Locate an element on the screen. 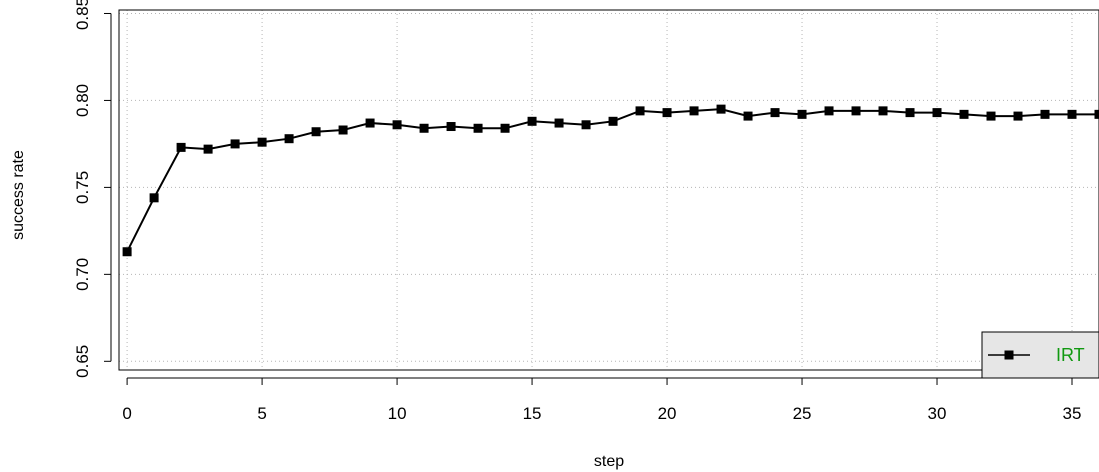  y-axis-label: success rate is located at coordinates (18, 195).